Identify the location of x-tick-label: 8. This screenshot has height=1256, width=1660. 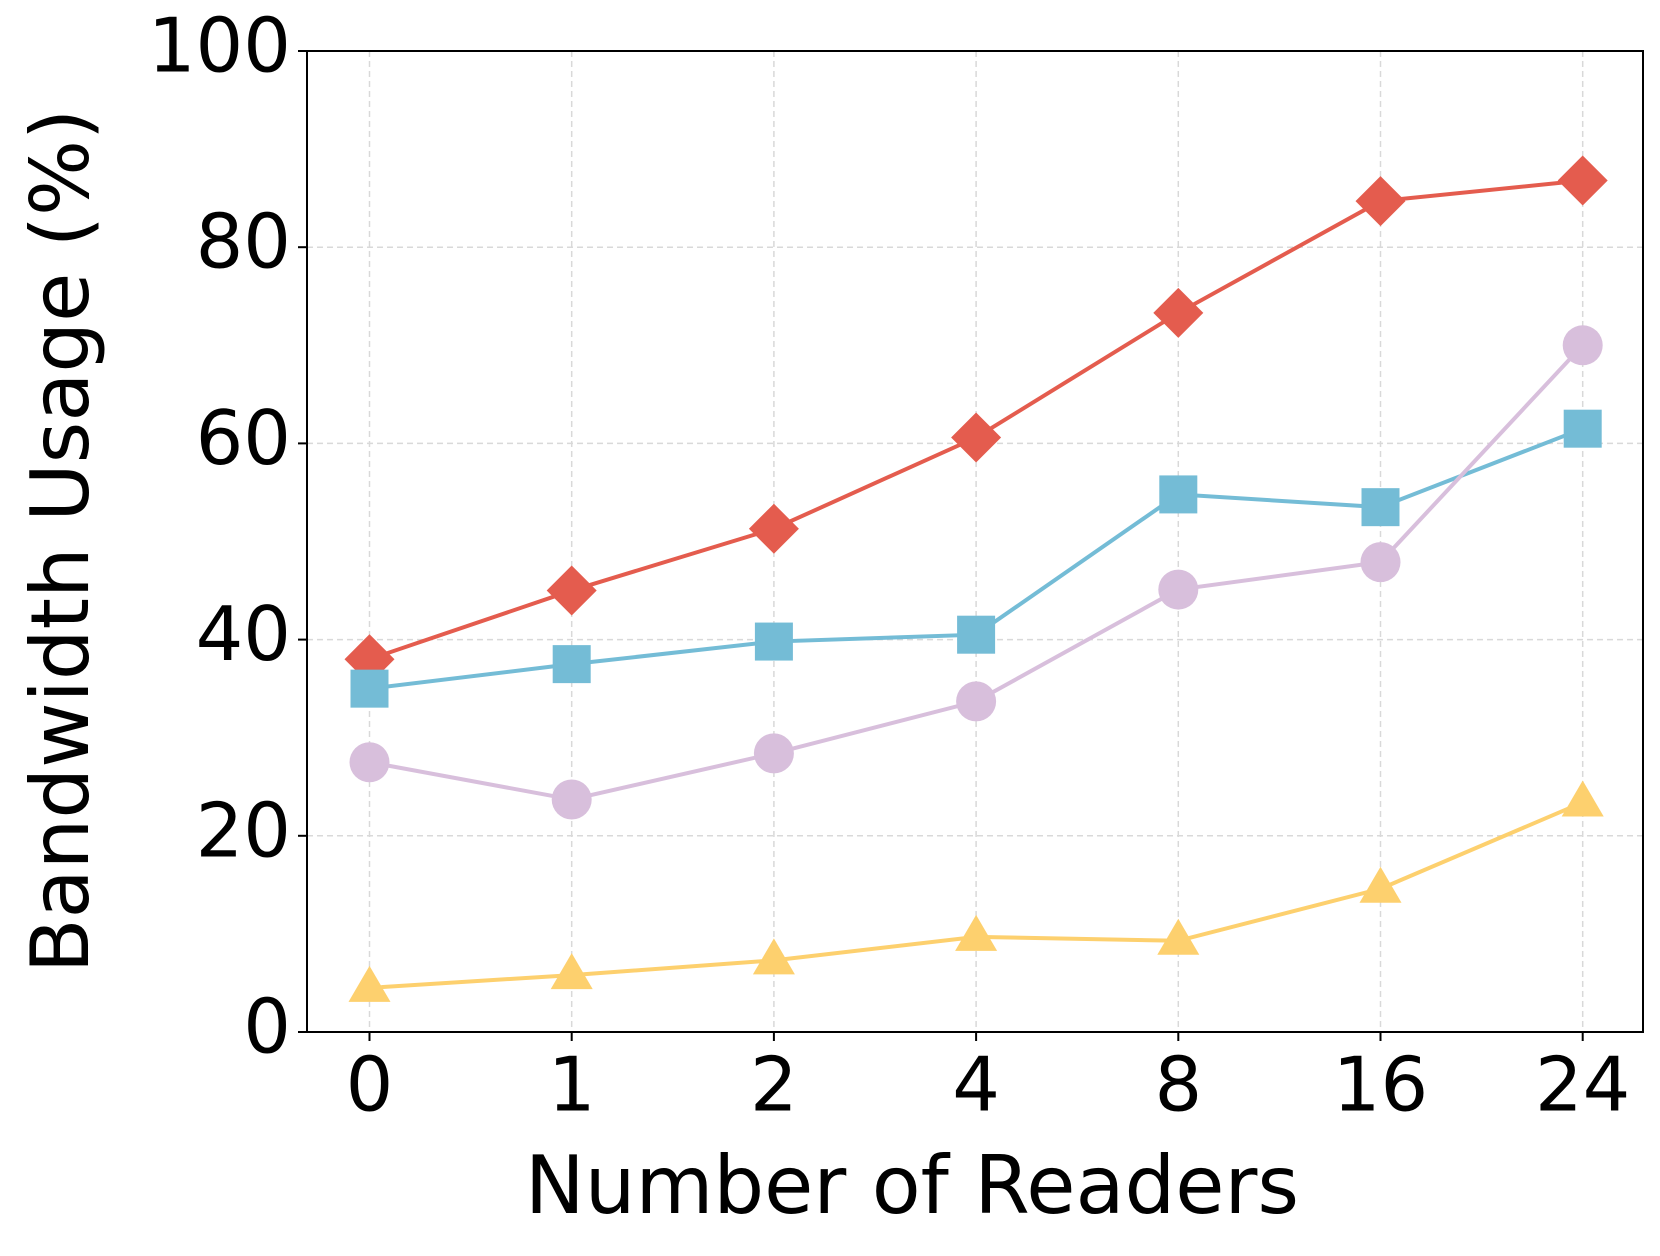
(1178, 1085).